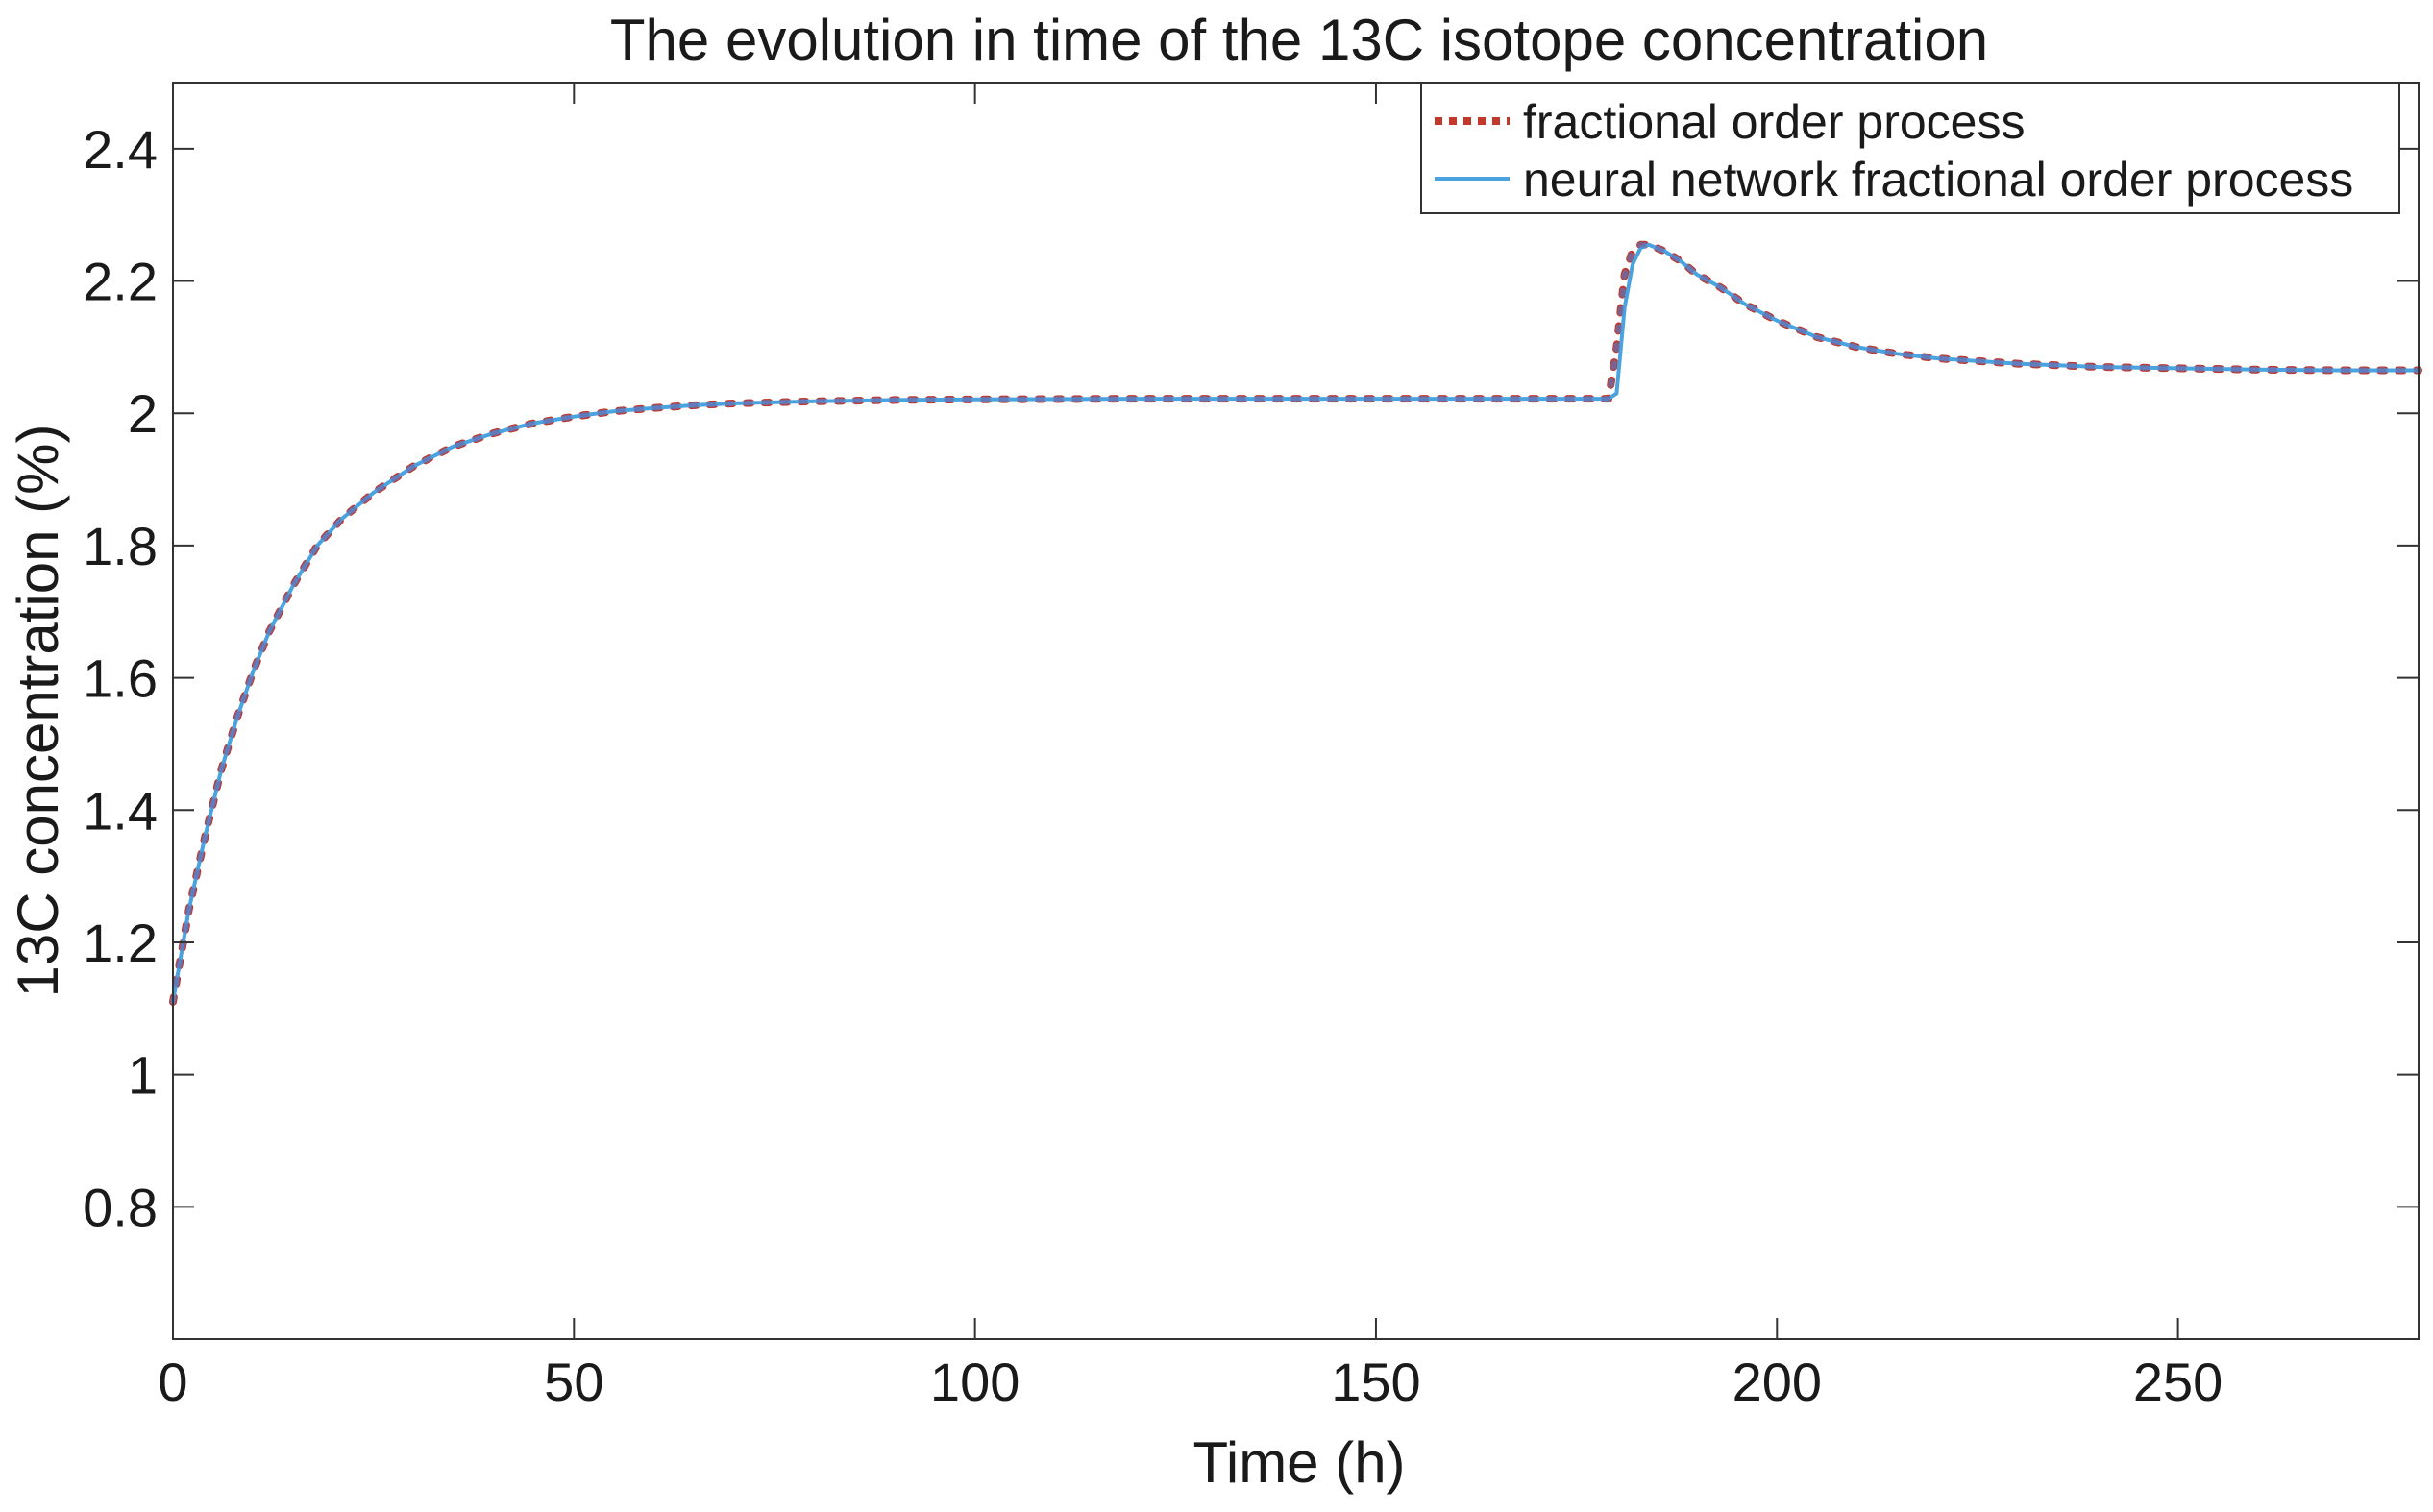  What do you see at coordinates (120, 810) in the screenshot?
I see `y-tick-label: 1.4` at bounding box center [120, 810].